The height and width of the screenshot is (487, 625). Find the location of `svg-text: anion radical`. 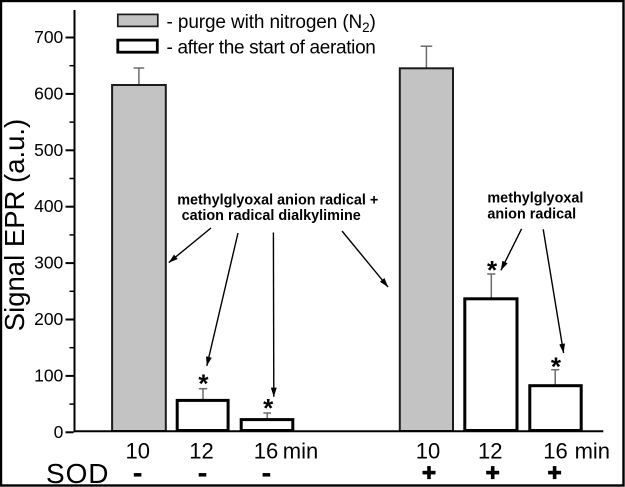

svg-text: anion radical is located at coordinates (531, 214).